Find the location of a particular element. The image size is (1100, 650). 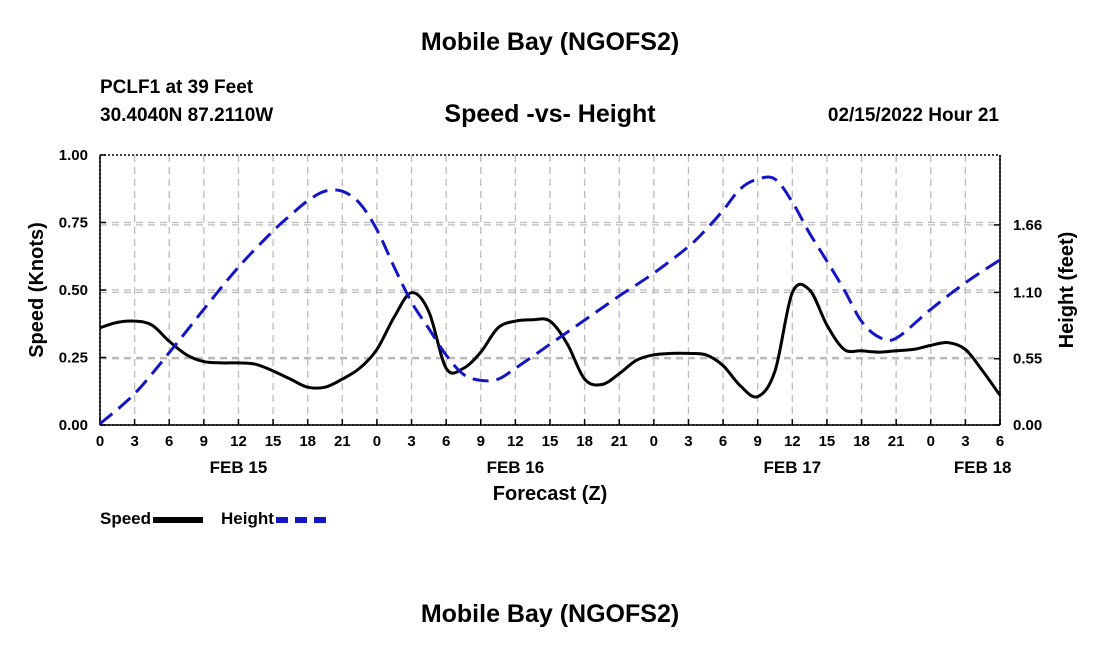

legend-height-label: Height is located at coordinates (247, 518).